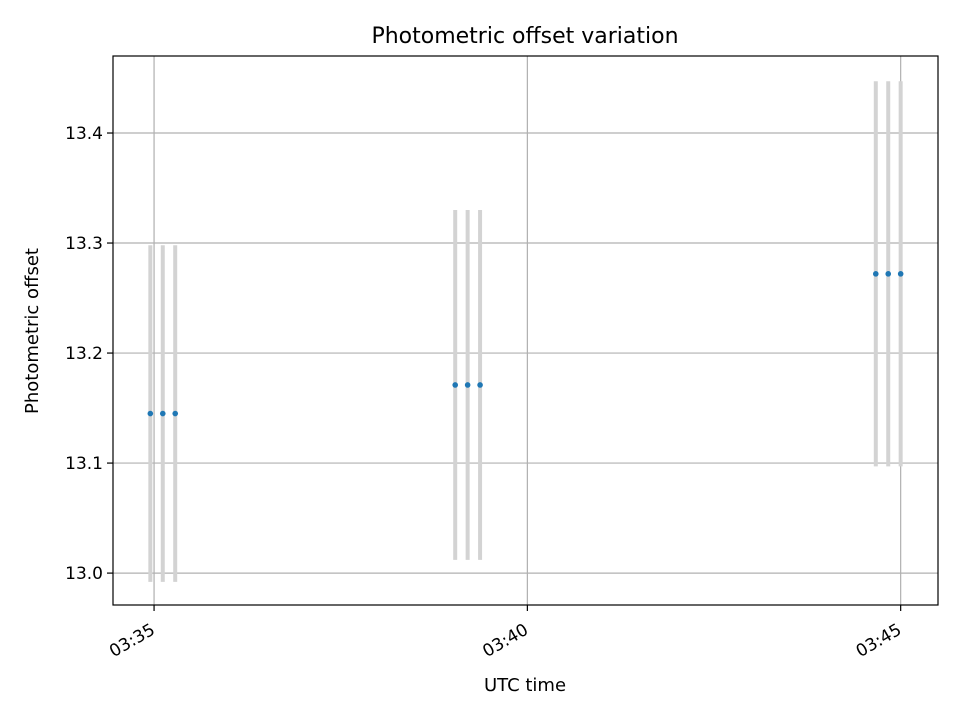 The width and height of the screenshot is (960, 720). Describe the element at coordinates (84, 574) in the screenshot. I see `y-tick-label: 13.0` at that location.